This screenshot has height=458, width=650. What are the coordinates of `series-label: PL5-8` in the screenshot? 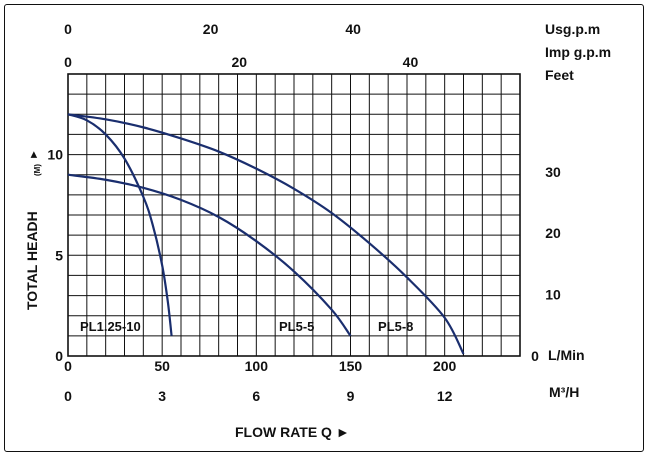 It's located at (395, 326).